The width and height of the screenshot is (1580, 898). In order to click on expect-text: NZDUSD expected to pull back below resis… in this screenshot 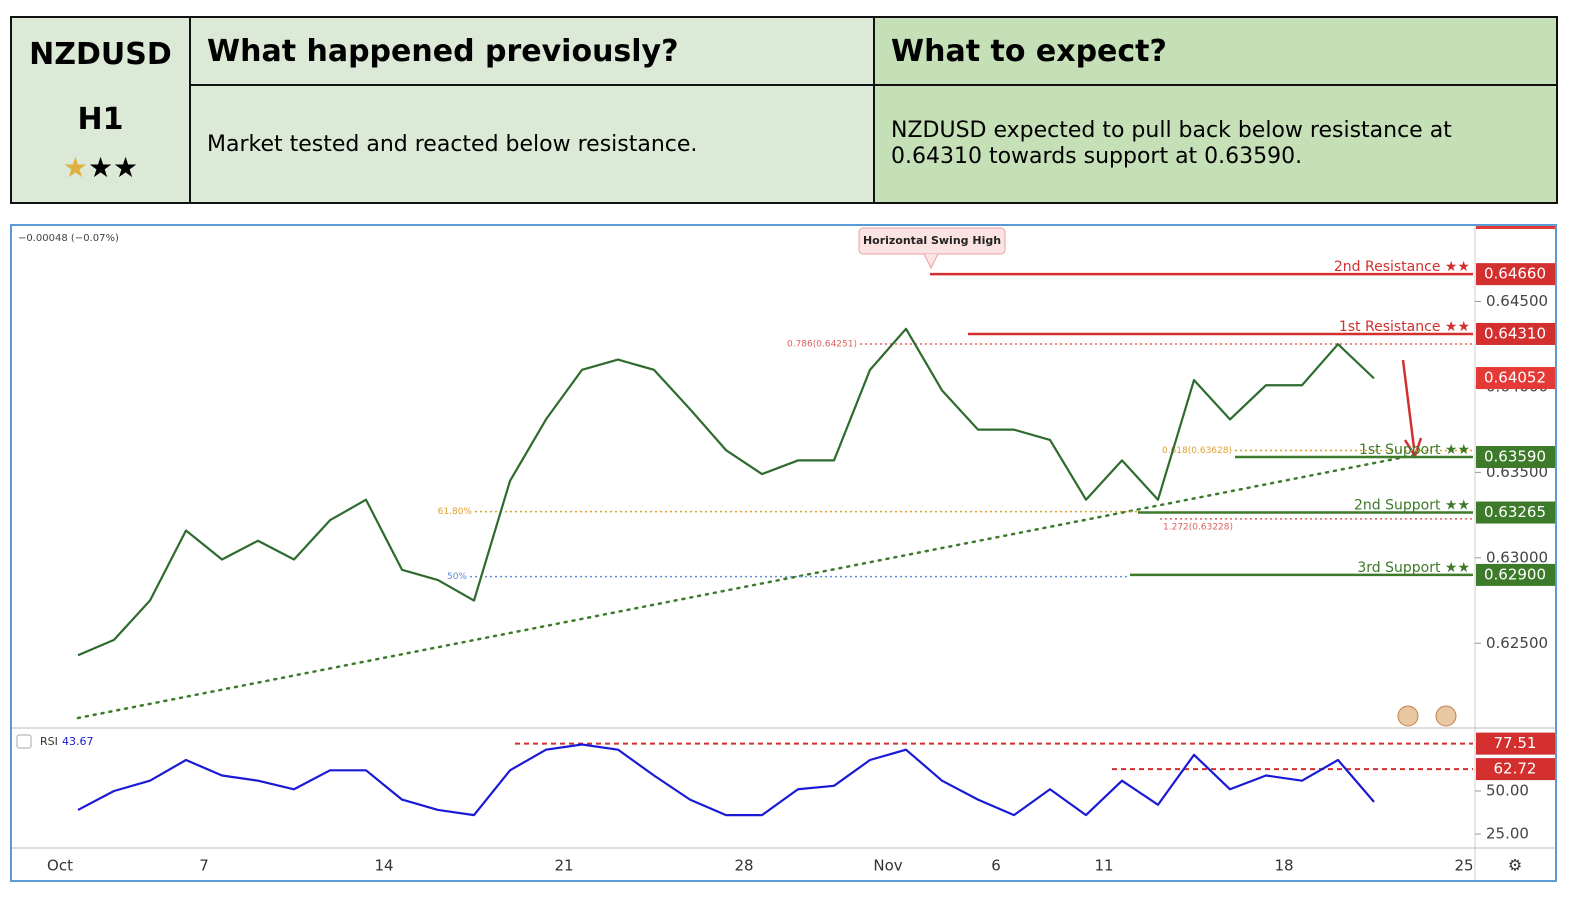, I will do `click(1171, 143)`.